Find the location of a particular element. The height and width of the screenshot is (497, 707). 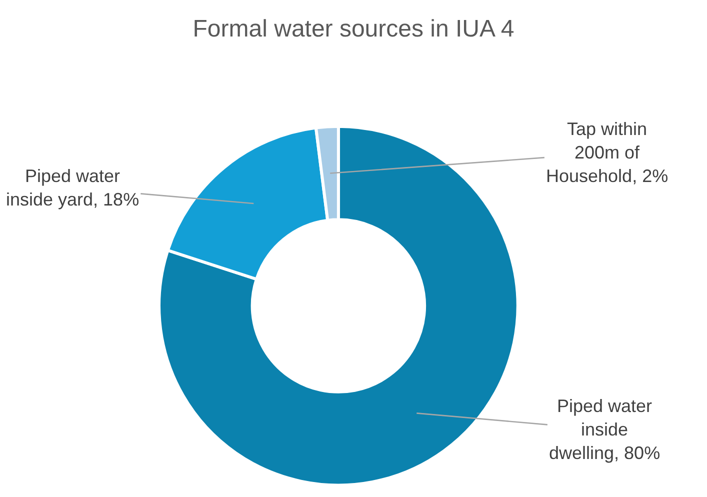

chart-title: Formal water sources in IUA 4 is located at coordinates (353, 29).